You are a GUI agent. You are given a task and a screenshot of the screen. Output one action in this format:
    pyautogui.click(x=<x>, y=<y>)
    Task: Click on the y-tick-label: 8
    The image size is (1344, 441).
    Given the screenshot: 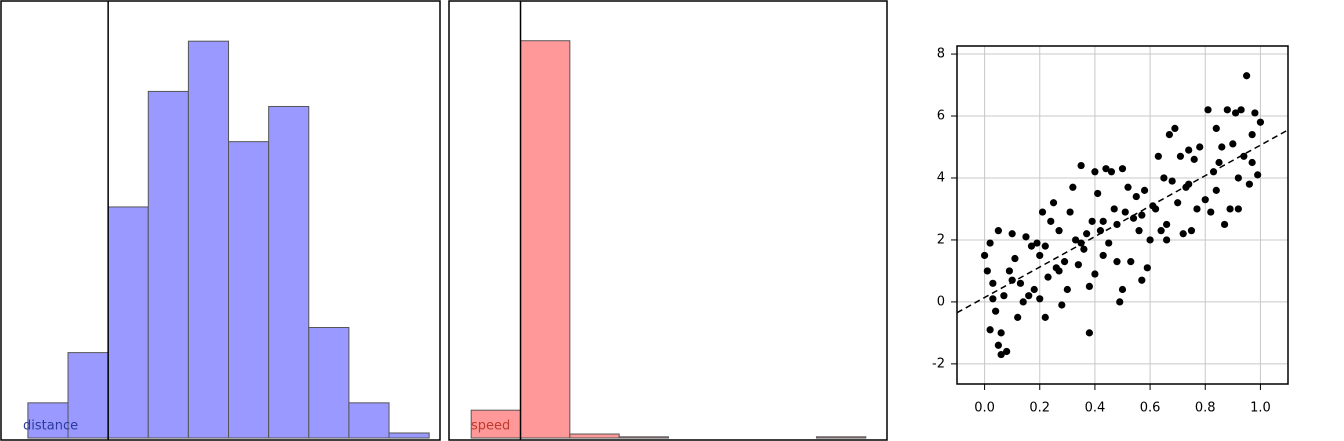 What is the action you would take?
    pyautogui.click(x=941, y=54)
    